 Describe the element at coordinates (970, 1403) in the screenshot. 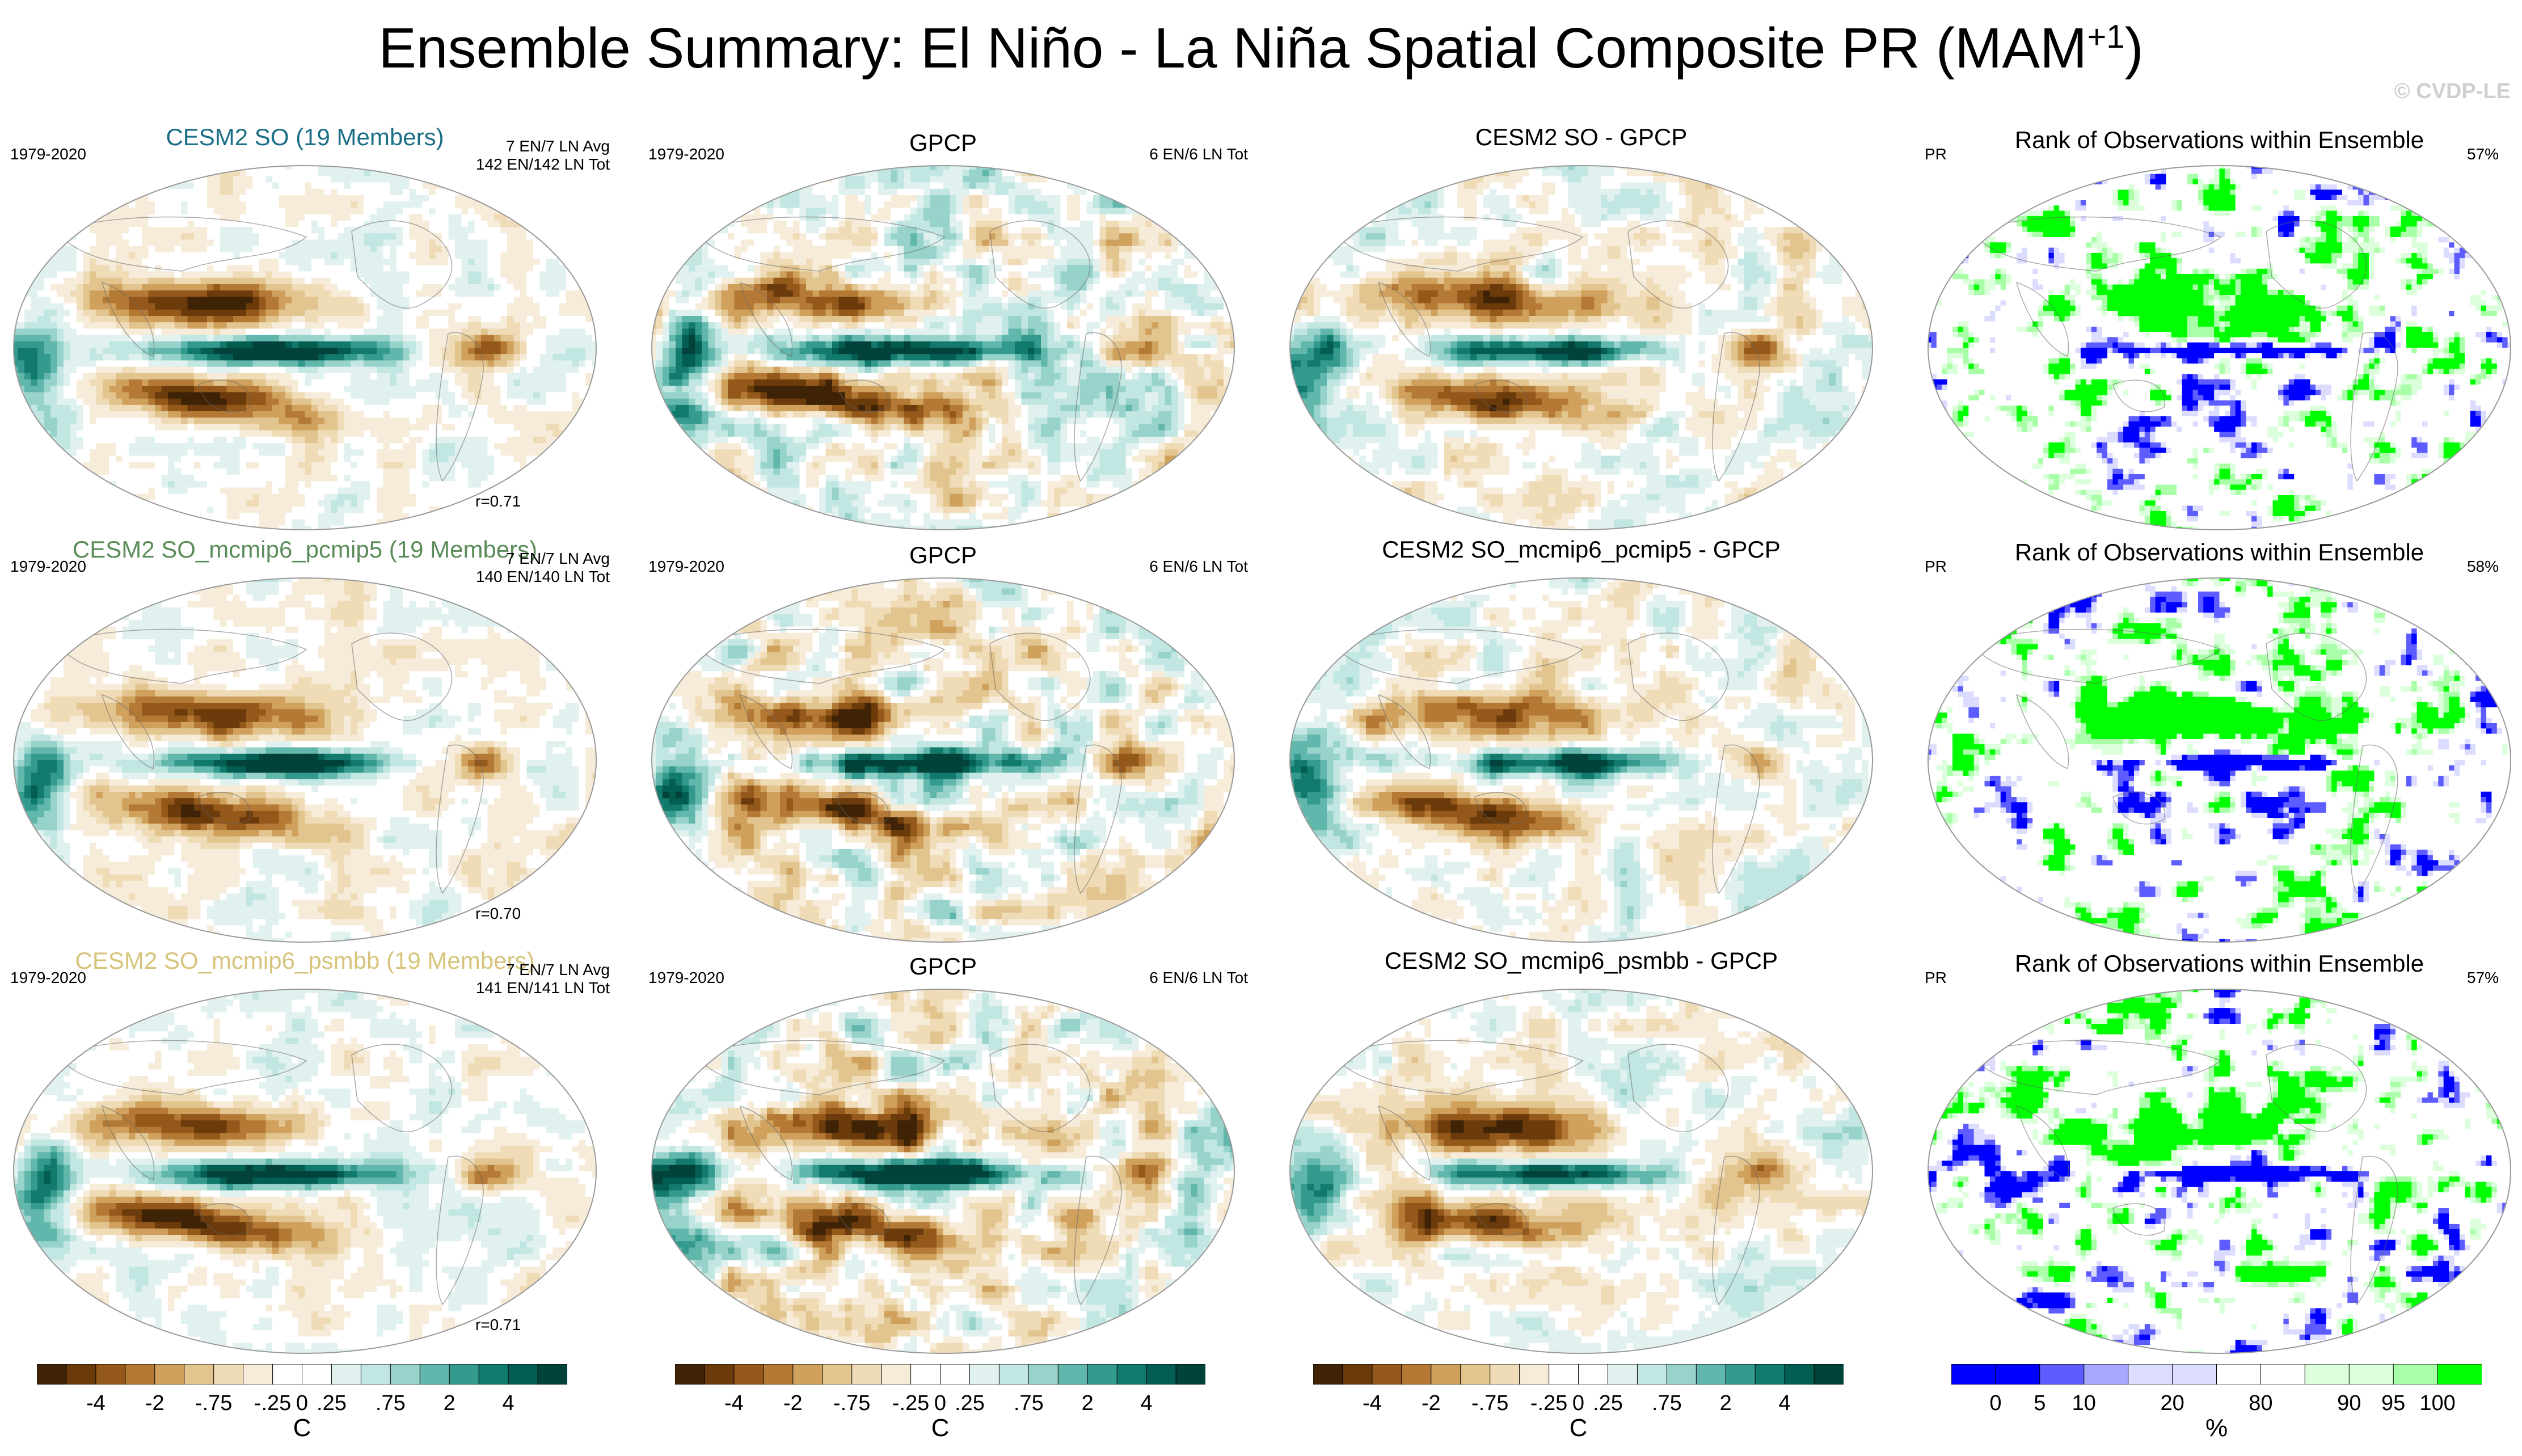

I see `colorbar-tick-label: .25` at that location.